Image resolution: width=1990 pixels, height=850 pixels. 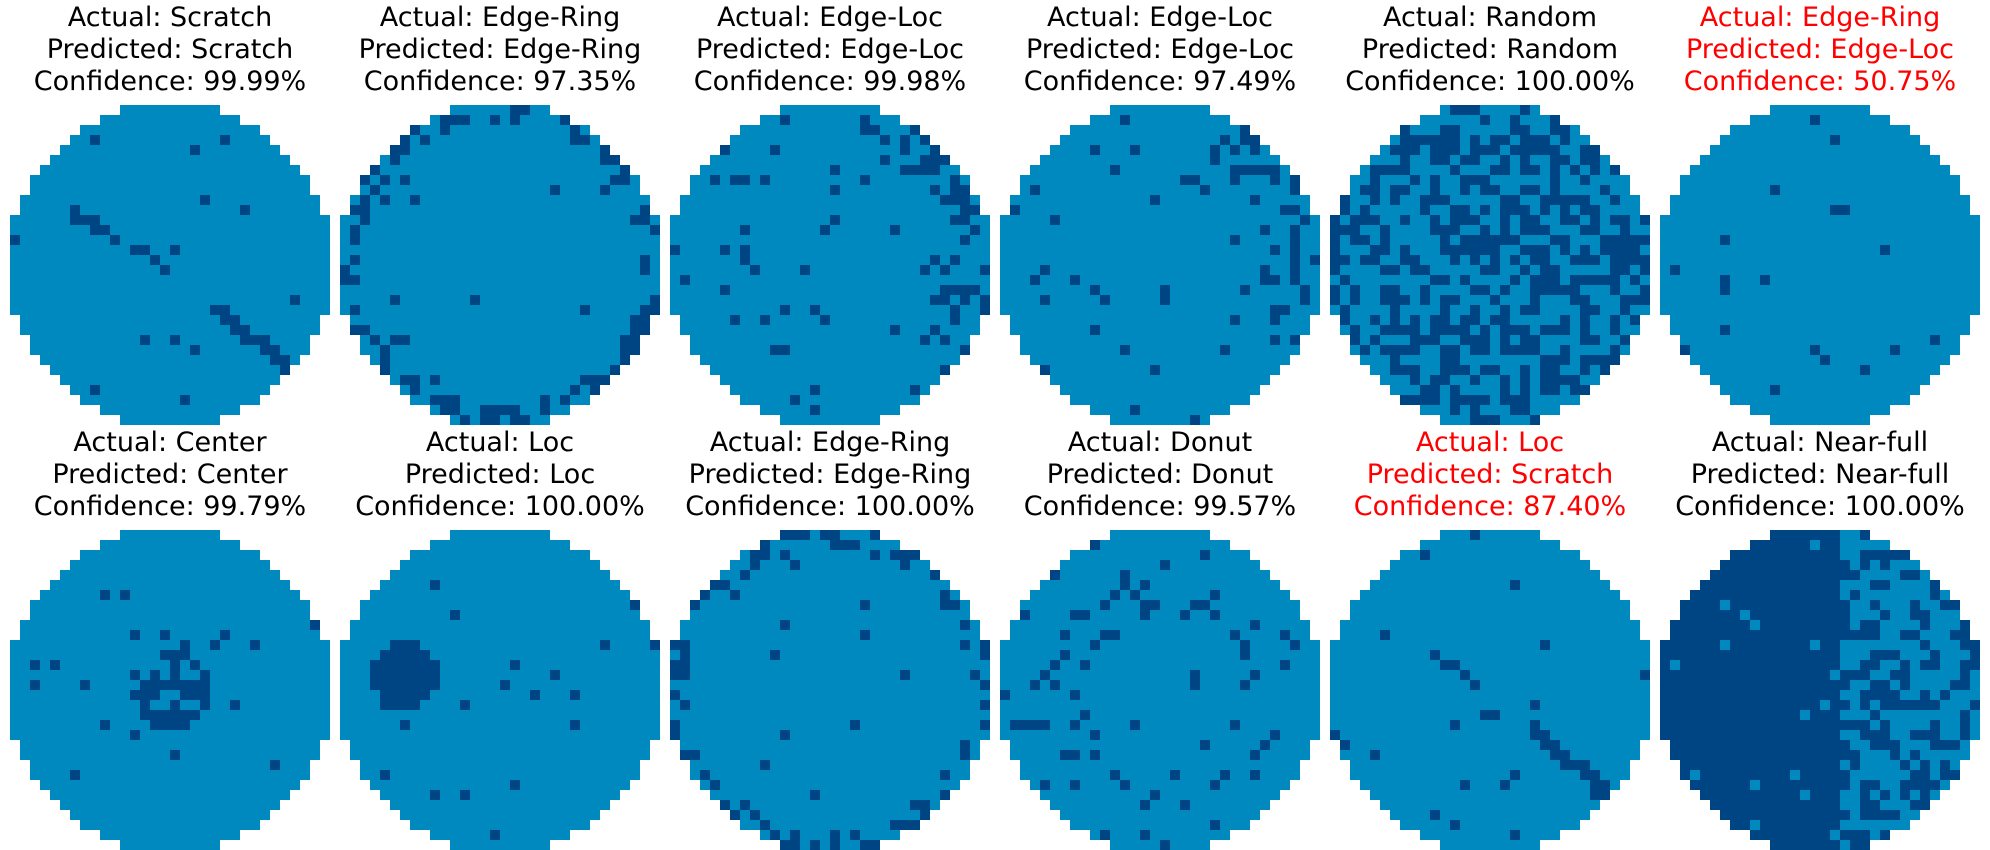 I want to click on actual-label: Actual: Edge-Ring, so click(x=1820, y=17).